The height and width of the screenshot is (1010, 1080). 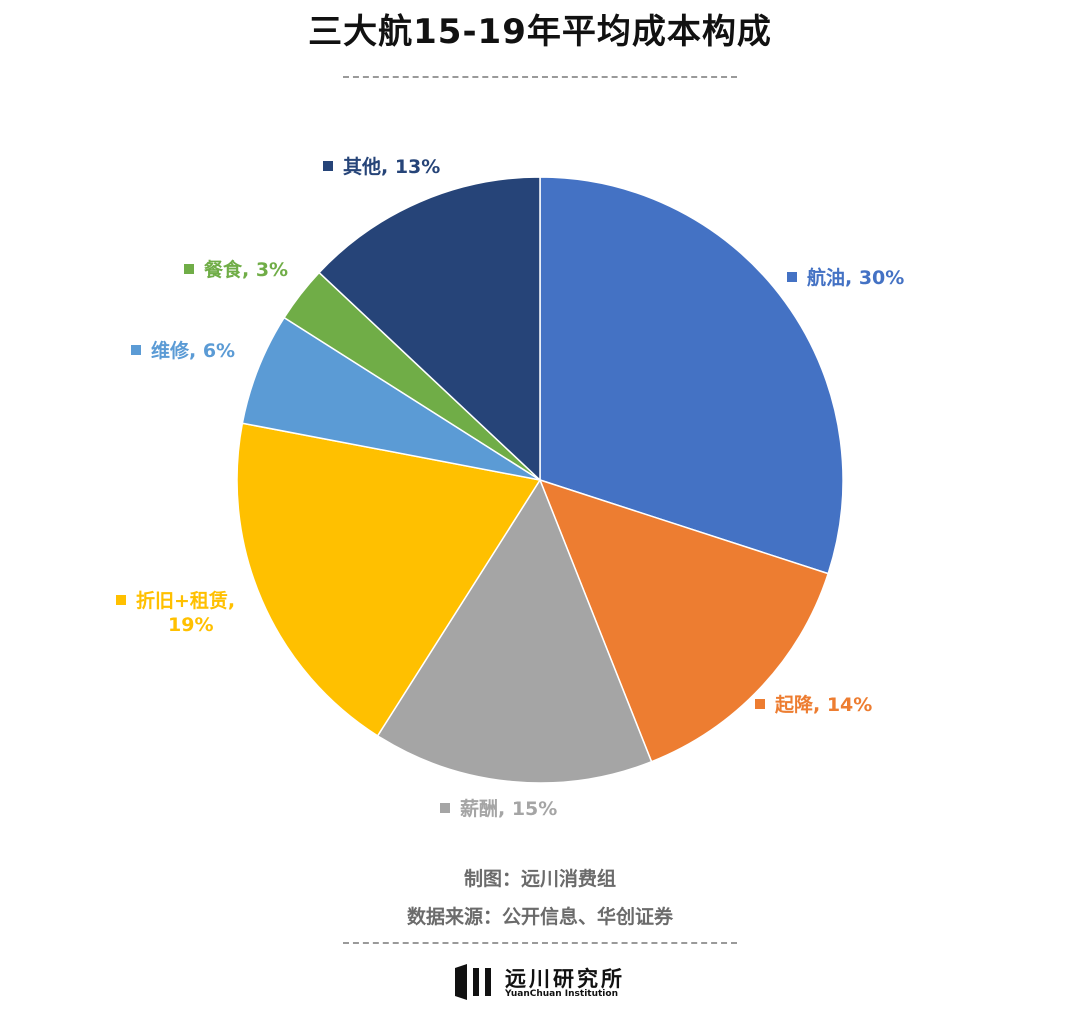 I want to click on title-divider, so click(x=540, y=77).